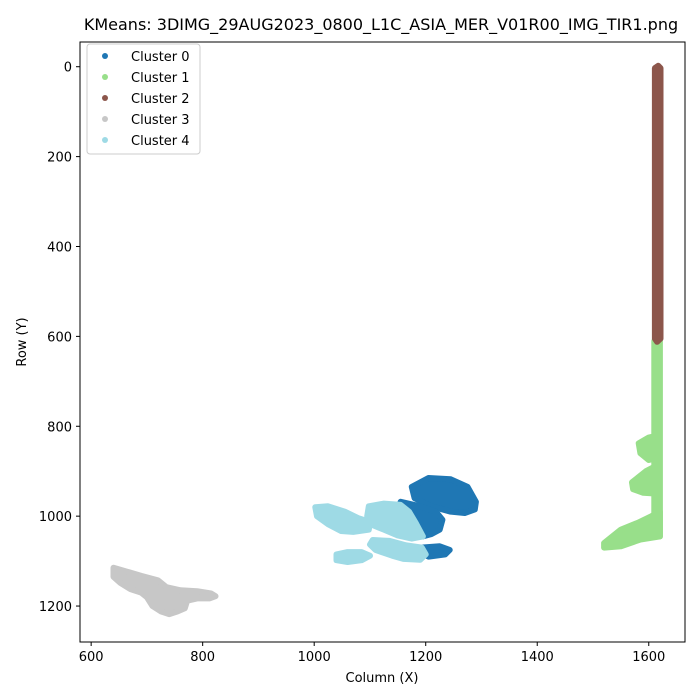 Image resolution: width=700 pixels, height=700 pixels. I want to click on legend-label-cluster-3: Cluster 3, so click(160, 120).